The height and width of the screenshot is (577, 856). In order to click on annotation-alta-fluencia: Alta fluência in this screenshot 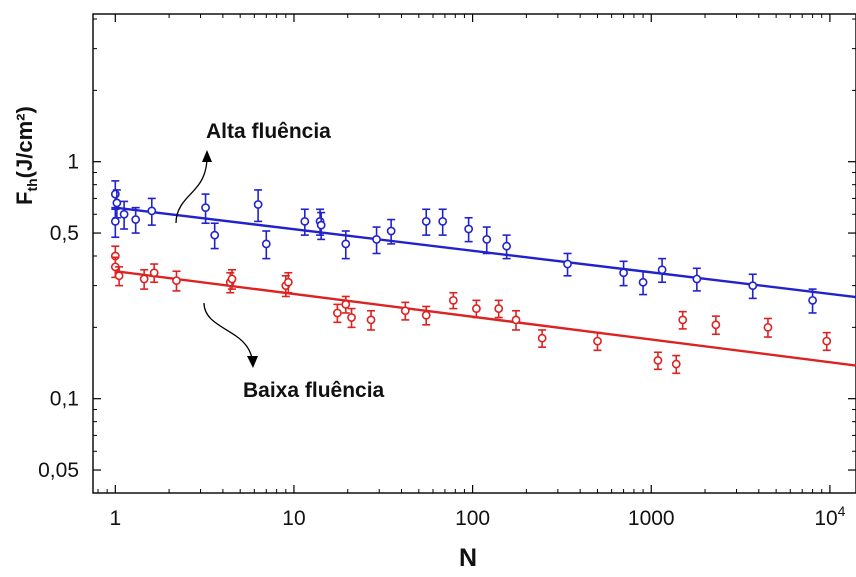, I will do `click(268, 131)`.